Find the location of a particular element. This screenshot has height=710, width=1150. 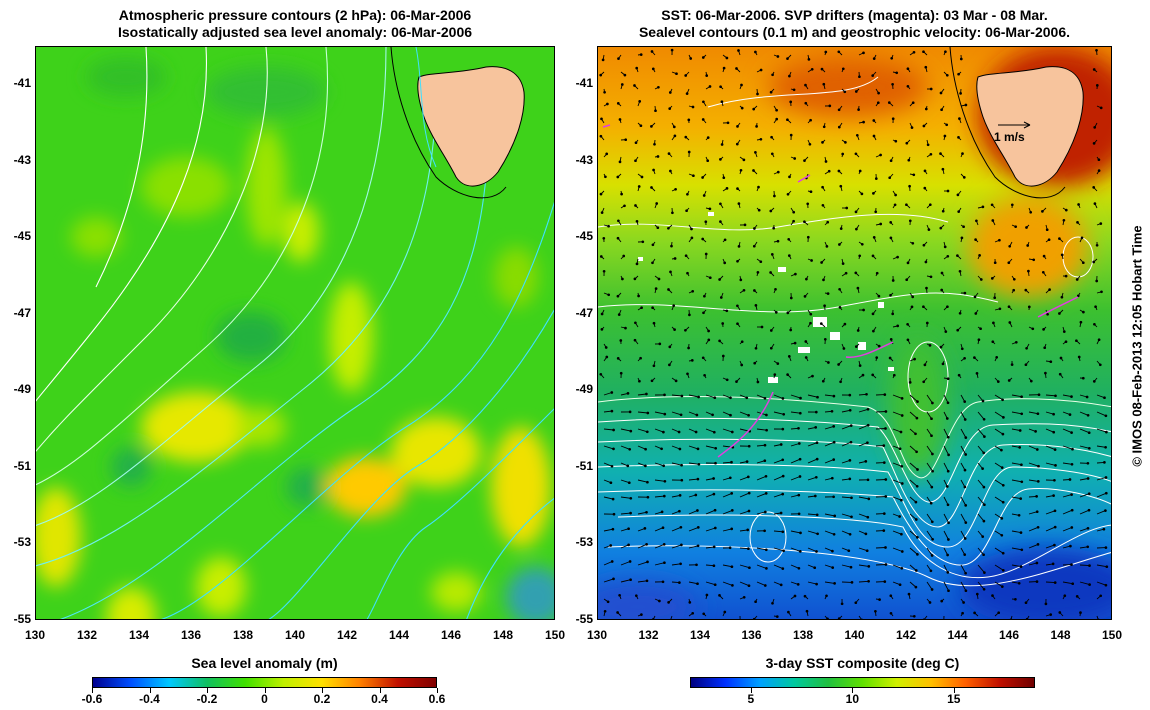

right-y-tick-label: -45 is located at coordinates (584, 236).